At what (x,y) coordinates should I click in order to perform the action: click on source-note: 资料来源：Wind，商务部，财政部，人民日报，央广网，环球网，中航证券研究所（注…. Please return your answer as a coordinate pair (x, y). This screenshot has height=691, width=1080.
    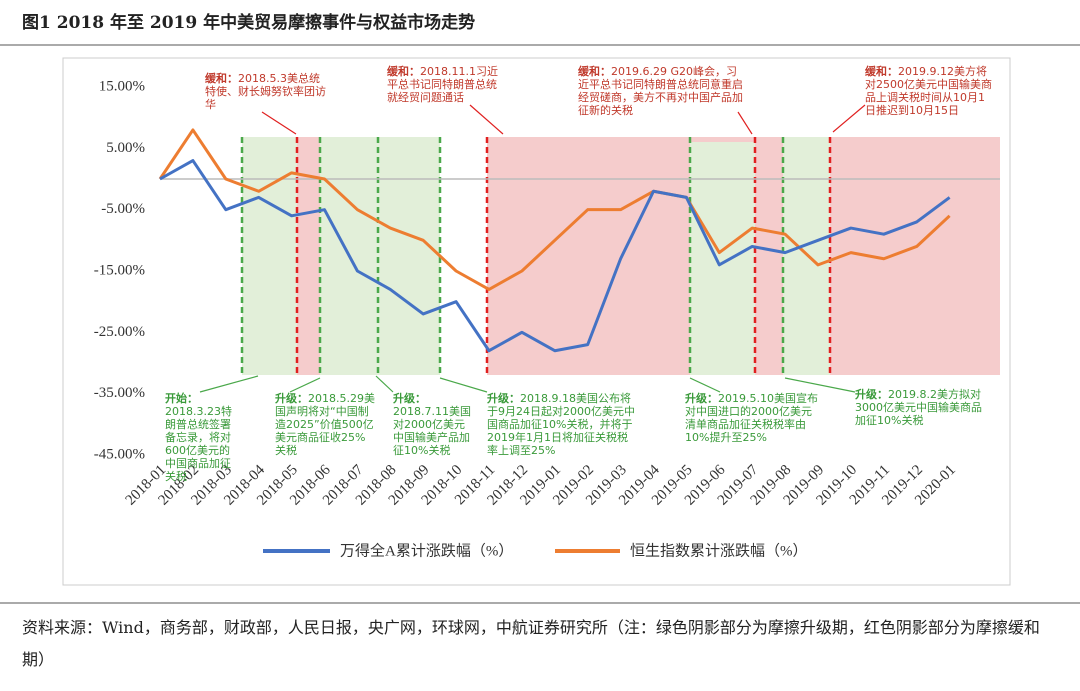
    Looking at the image, I should click on (531, 643).